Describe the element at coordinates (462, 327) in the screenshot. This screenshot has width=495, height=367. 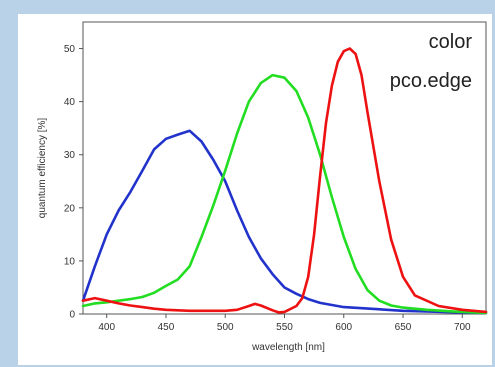
I see `x-tick-label: 700` at that location.